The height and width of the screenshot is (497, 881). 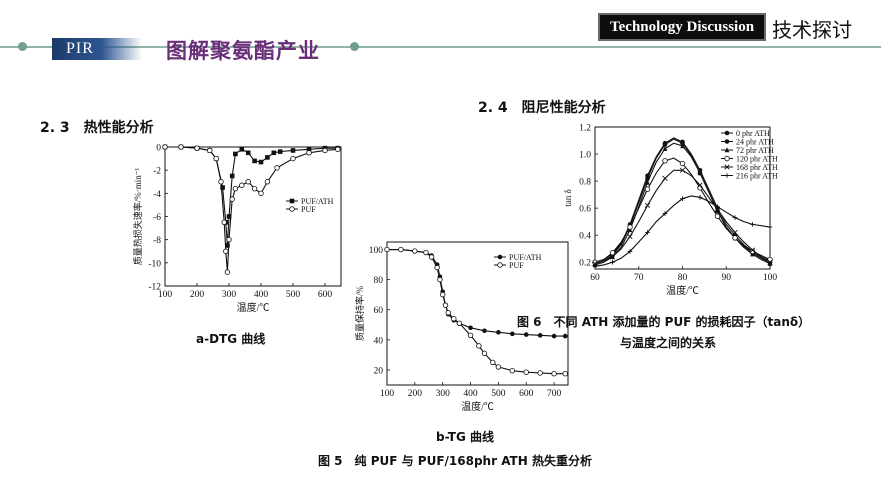 I want to click on dtg-legend-label: PUF, so click(x=308, y=209).